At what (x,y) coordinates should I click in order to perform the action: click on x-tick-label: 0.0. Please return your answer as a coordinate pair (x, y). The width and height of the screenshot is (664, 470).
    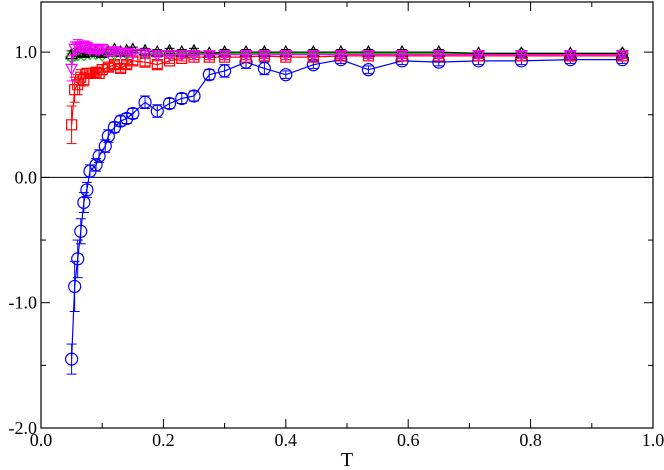
    Looking at the image, I should click on (41, 440).